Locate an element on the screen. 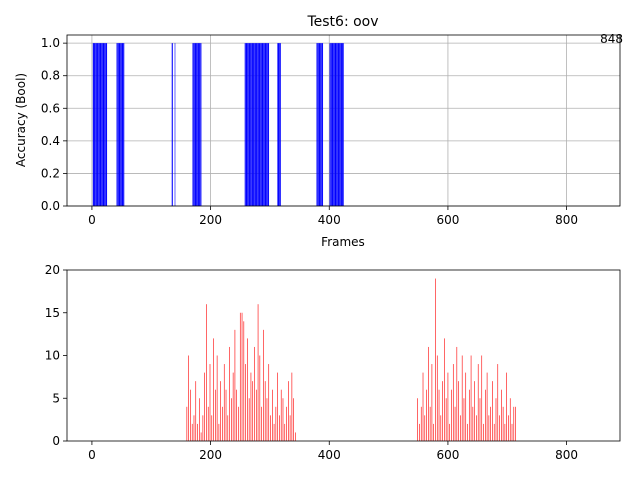 The image size is (640, 484). y-tick-label: 0.2 is located at coordinates (50, 173).